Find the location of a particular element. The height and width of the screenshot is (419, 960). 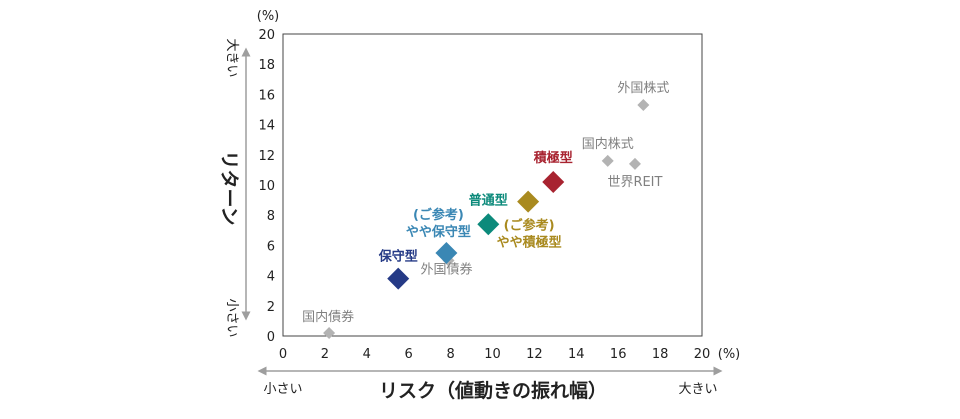

y-tick-label: 10 is located at coordinates (266, 186).